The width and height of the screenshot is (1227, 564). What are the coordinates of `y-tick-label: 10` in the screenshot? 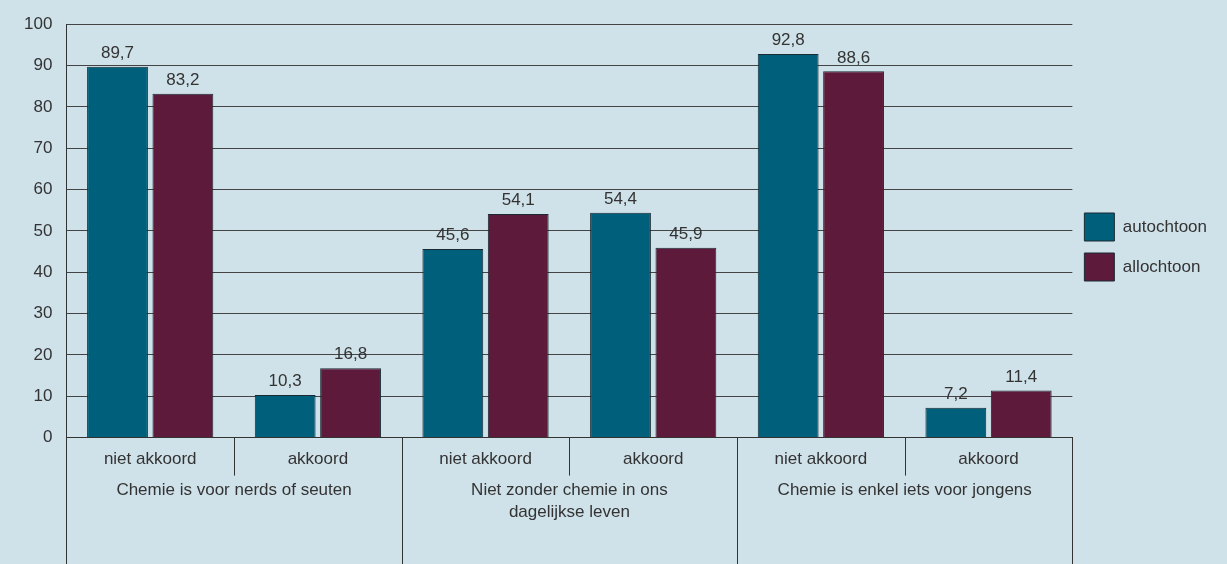 It's located at (43, 395).